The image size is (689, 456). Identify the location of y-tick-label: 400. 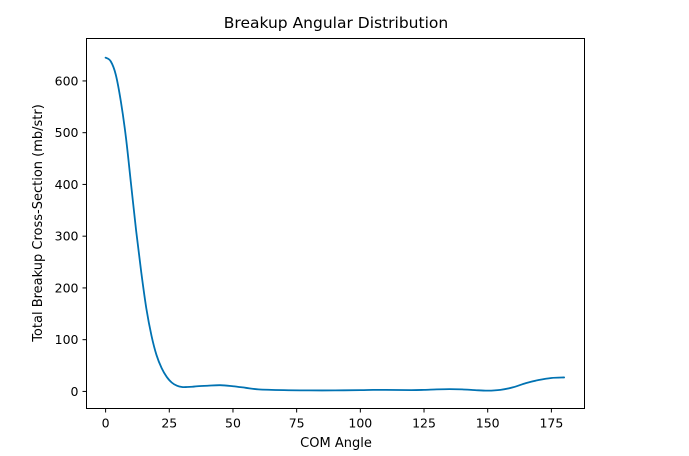
(67, 184).